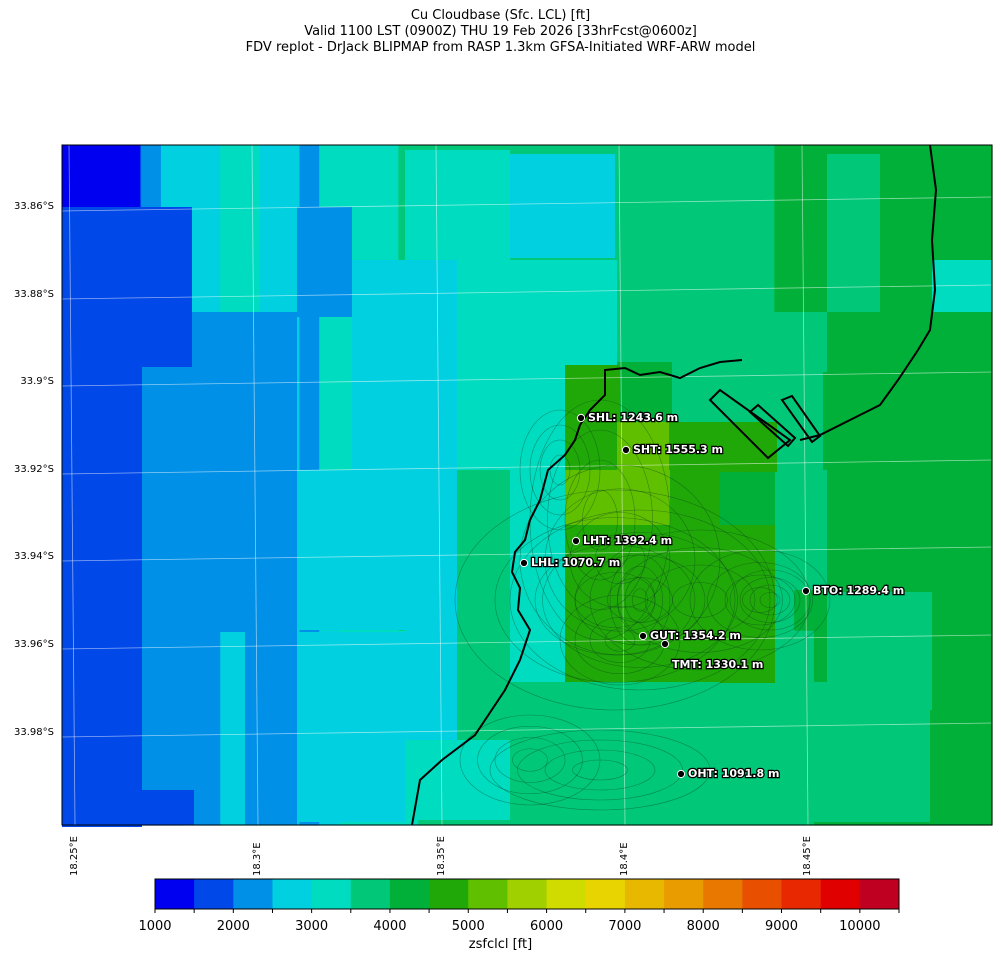  Describe the element at coordinates (74, 856) in the screenshot. I see `longitude-label: 18.25°E` at that location.